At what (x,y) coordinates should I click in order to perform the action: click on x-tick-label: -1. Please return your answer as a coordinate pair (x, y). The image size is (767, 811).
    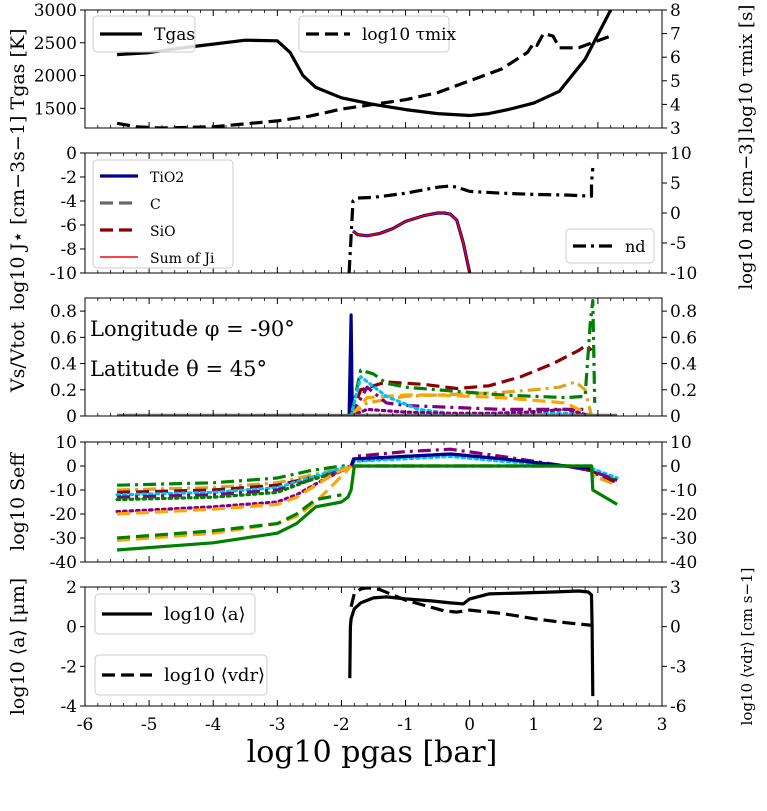
    Looking at the image, I should click on (405, 725).